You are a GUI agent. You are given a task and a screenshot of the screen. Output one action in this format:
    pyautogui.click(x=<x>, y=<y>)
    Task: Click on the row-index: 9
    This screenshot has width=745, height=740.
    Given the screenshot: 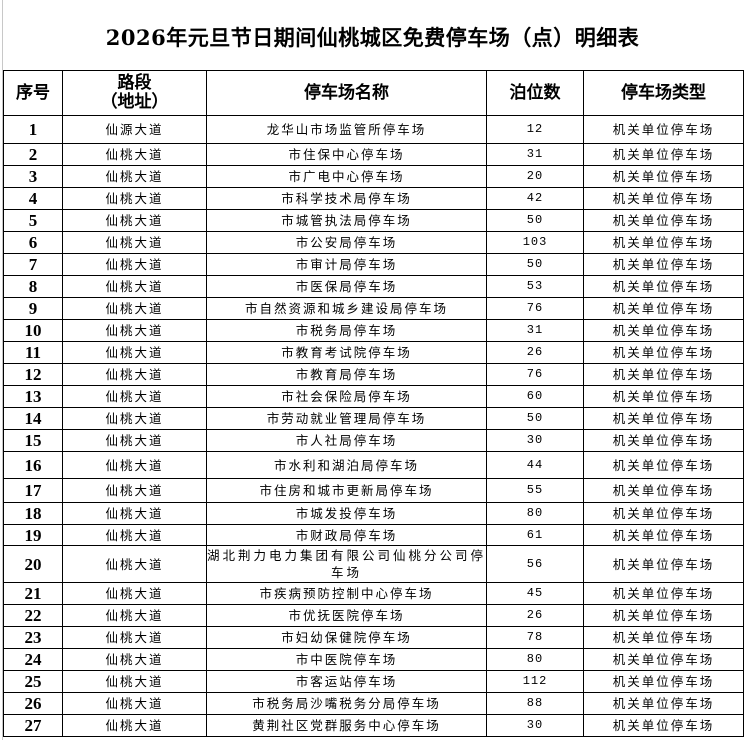 What is the action you would take?
    pyautogui.click(x=33, y=308)
    